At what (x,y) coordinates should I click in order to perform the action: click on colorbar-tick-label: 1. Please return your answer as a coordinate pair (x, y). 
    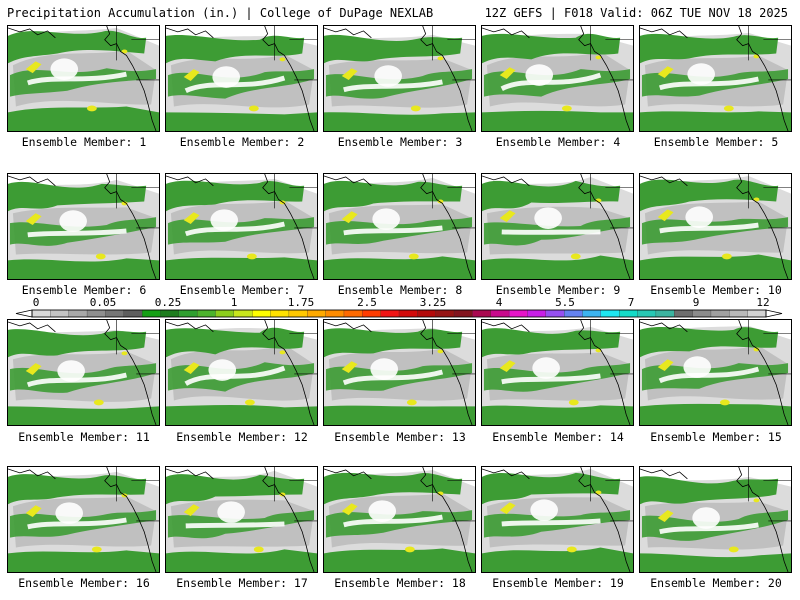
    Looking at the image, I should click on (234, 302).